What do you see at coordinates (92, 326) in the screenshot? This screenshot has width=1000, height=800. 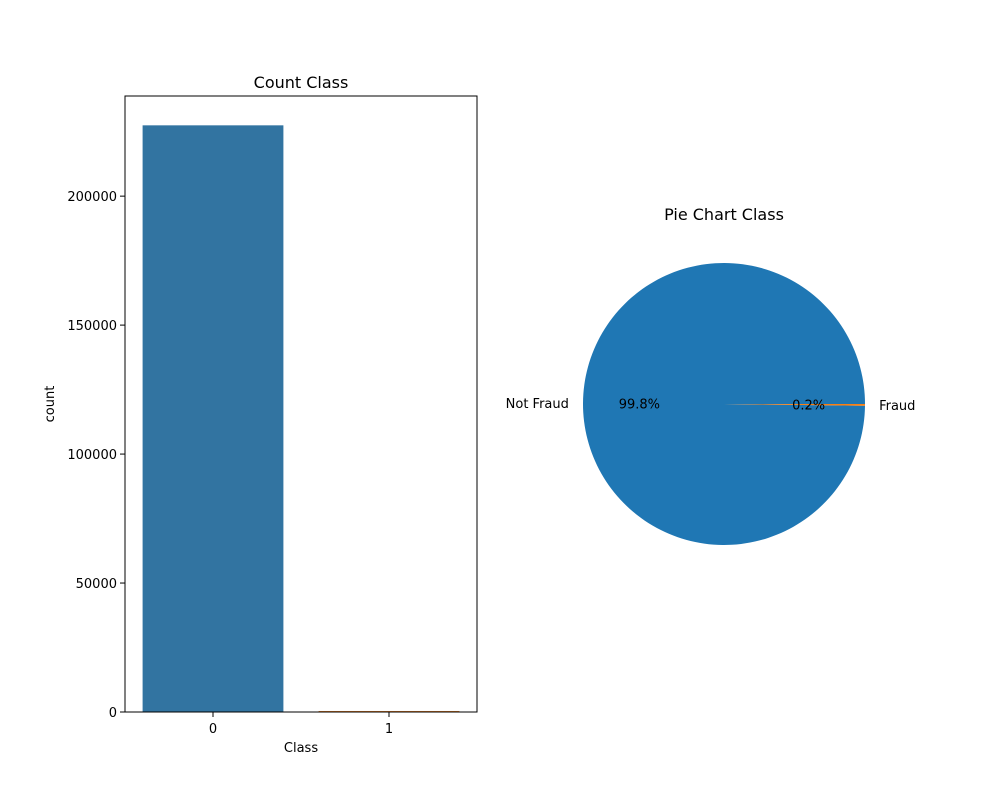 I see `y-tick-label: 150000` at bounding box center [92, 326].